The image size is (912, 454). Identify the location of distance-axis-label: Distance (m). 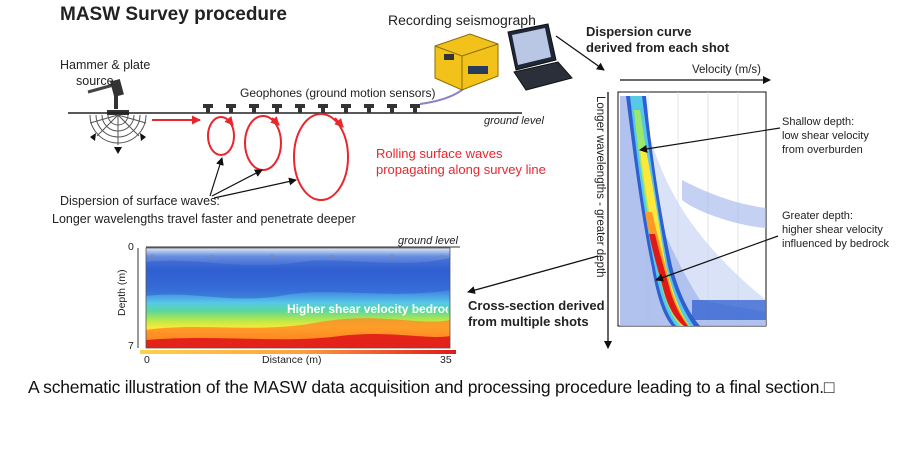
(292, 360).